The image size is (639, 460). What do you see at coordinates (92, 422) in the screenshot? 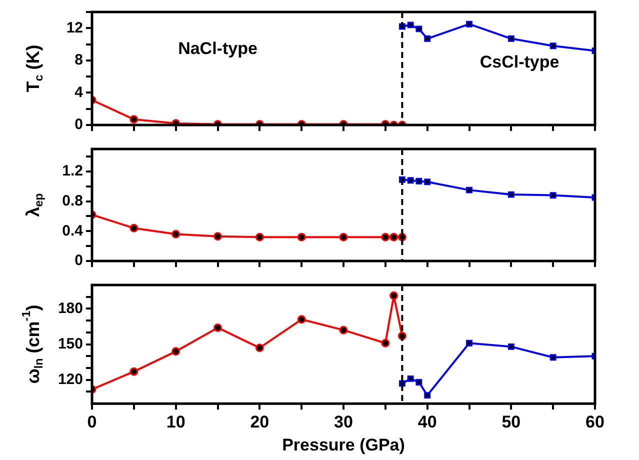
I see `x-tick-label: 0` at bounding box center [92, 422].